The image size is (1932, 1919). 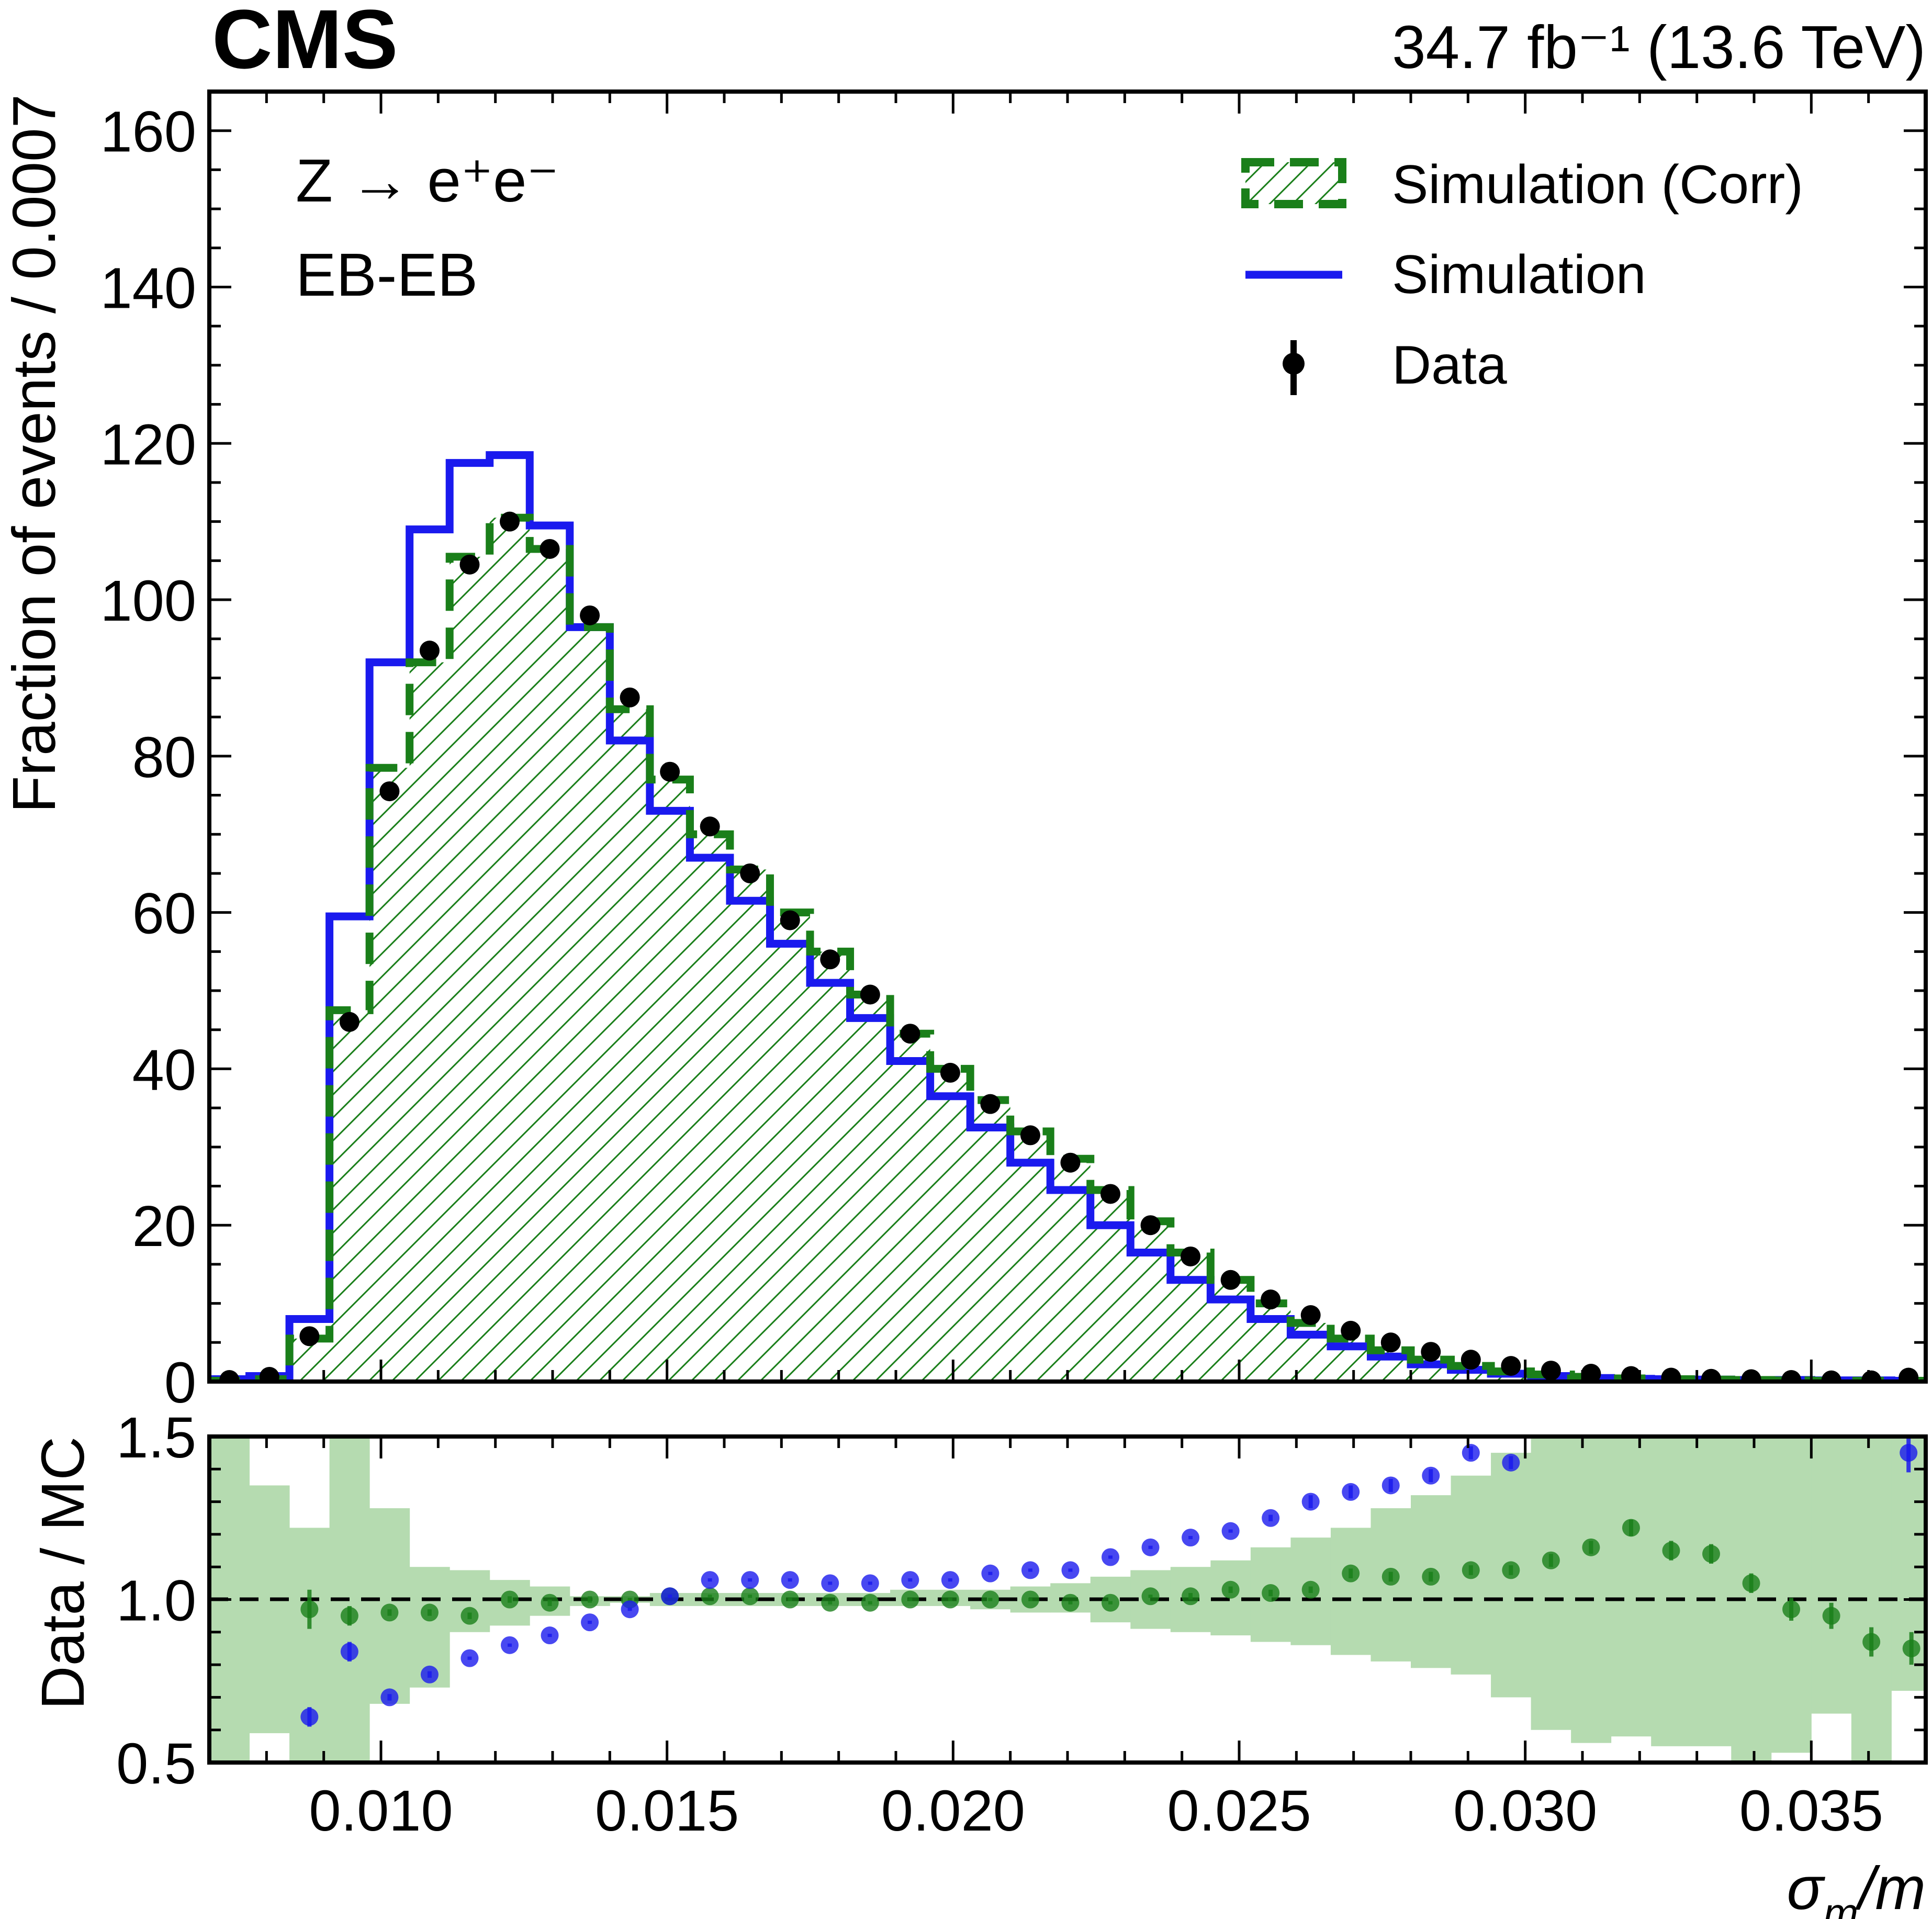 What do you see at coordinates (148, 288) in the screenshot?
I see `main-ytick-label: 140` at bounding box center [148, 288].